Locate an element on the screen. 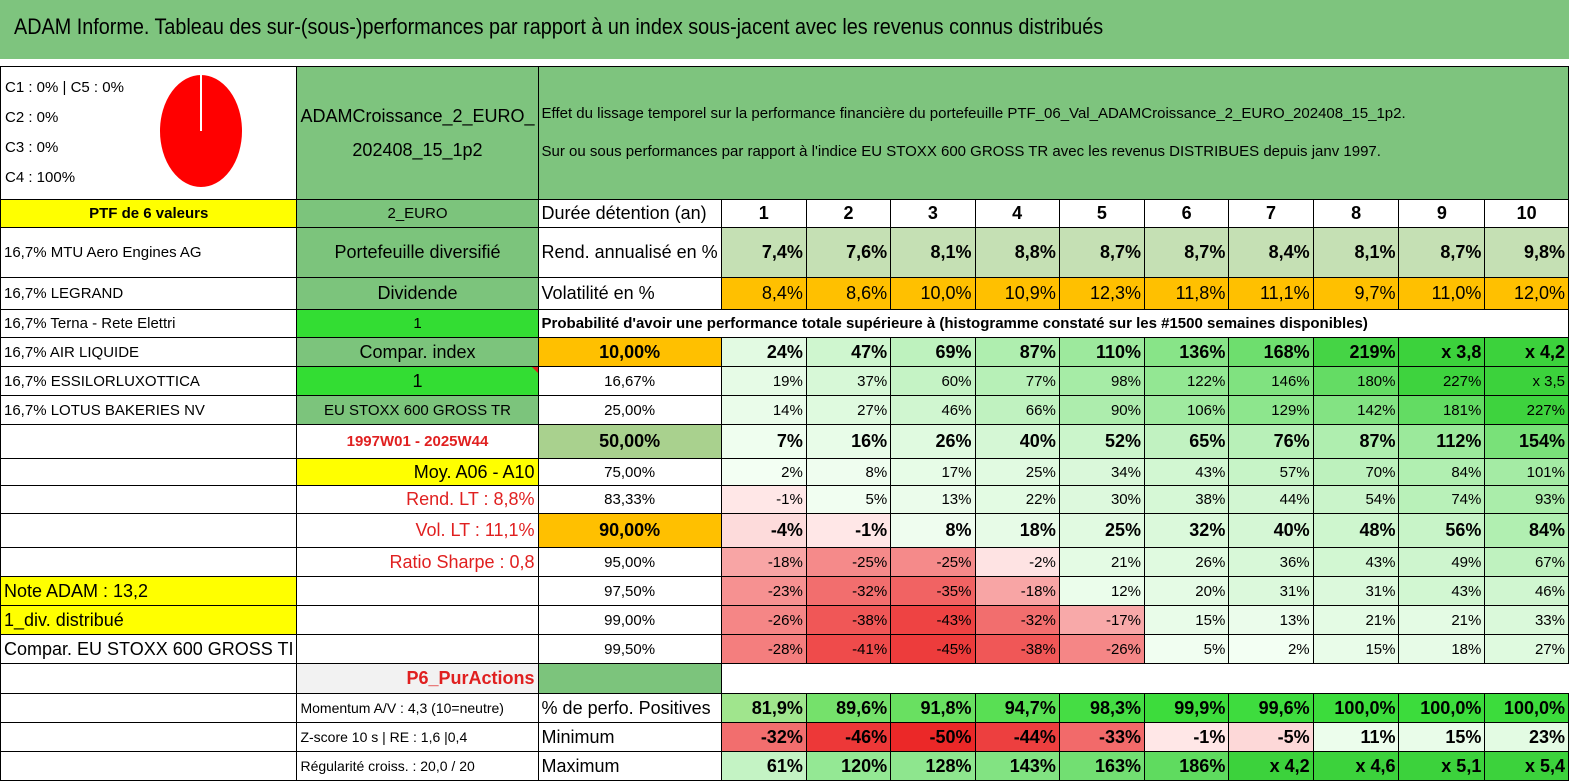  probability-threshold: 83,33% is located at coordinates (629, 499).